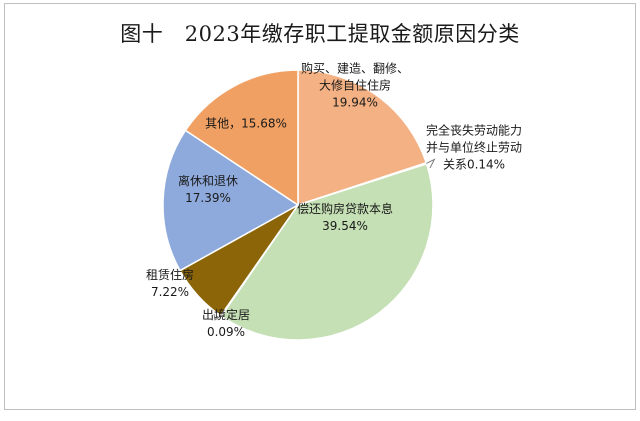  I want to click on chart-title: 图十 2023年缴存职工提取金额原因分类, so click(320, 34).